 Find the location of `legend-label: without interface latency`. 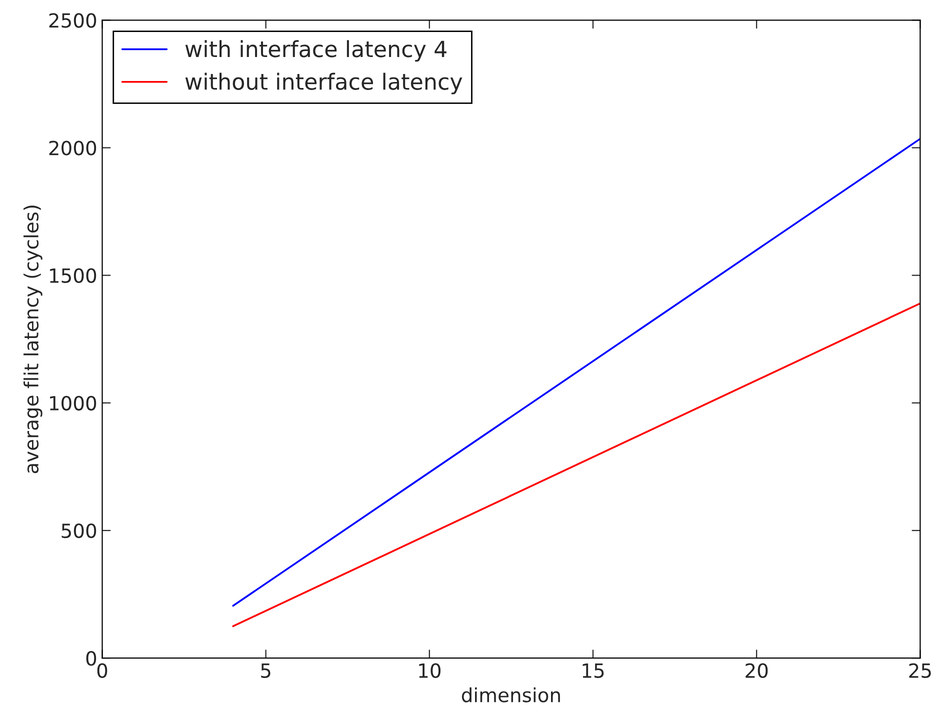

legend-label: without interface latency is located at coordinates (323, 83).